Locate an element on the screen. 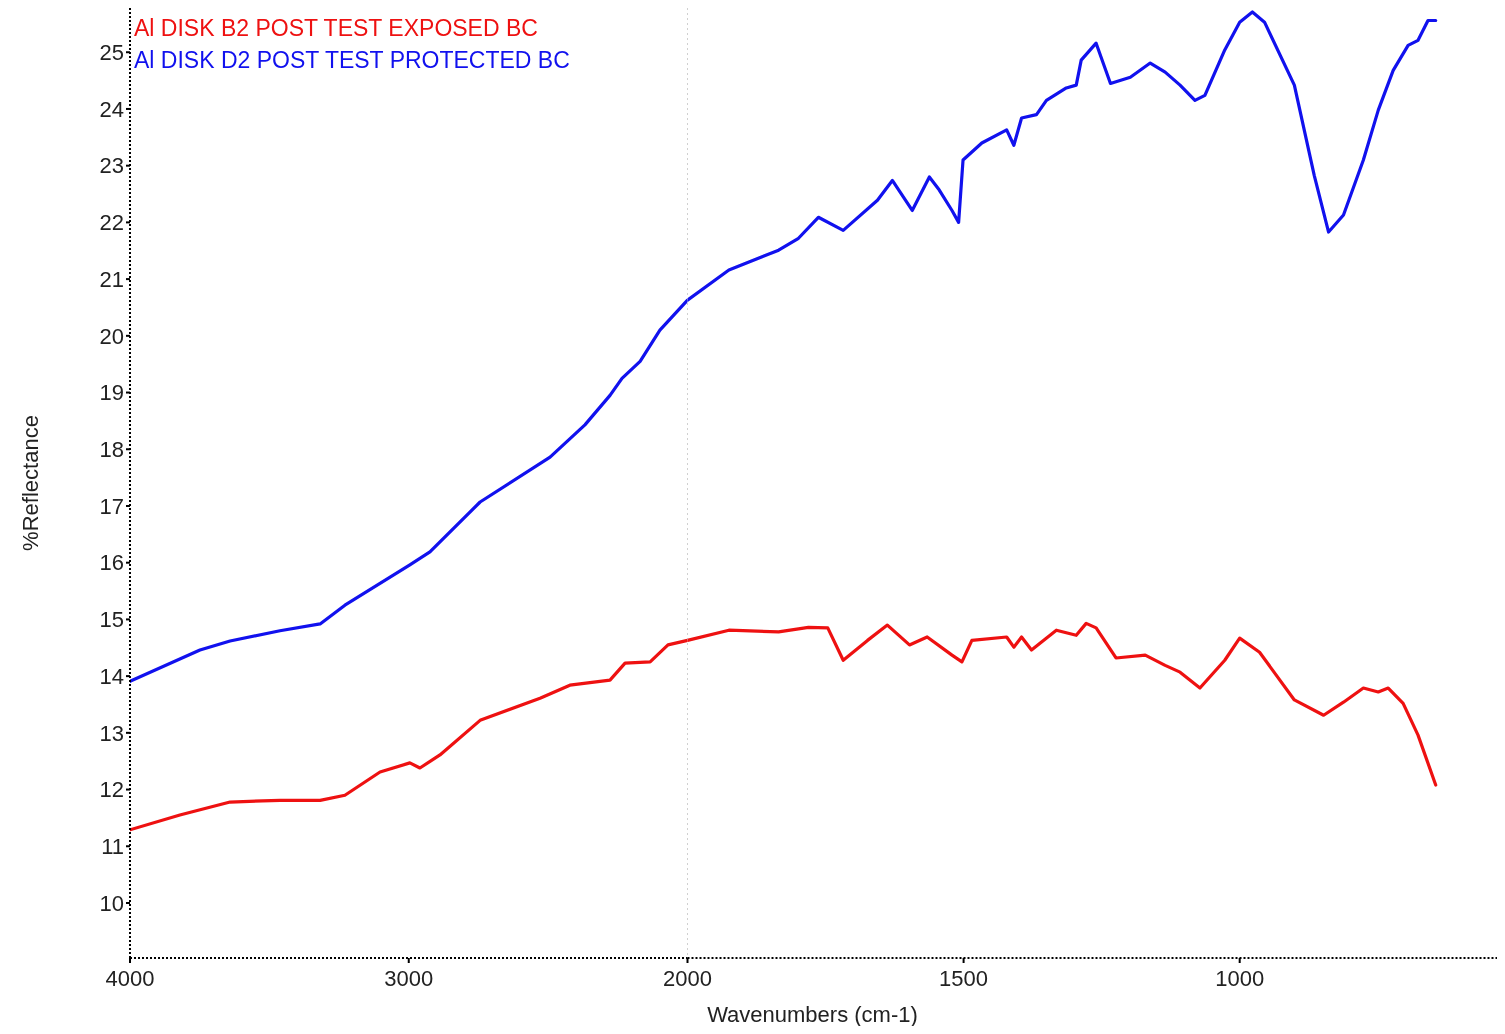  y-tick-label: 25 is located at coordinates (111, 52).